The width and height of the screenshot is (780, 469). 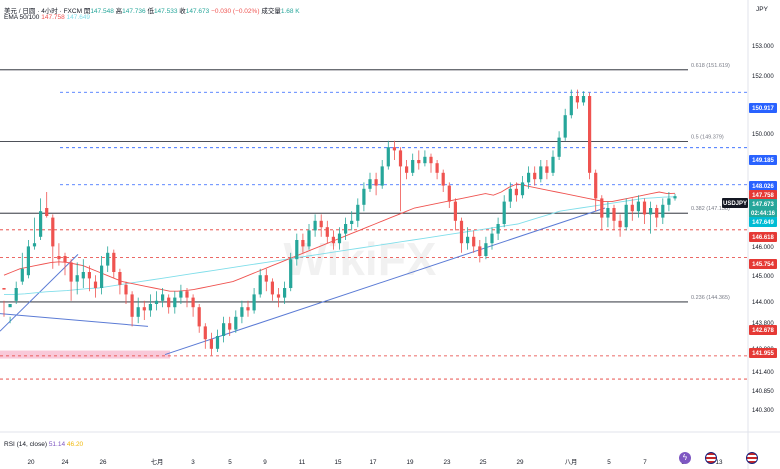 I want to click on x-tick-label: 26, so click(x=103, y=462).